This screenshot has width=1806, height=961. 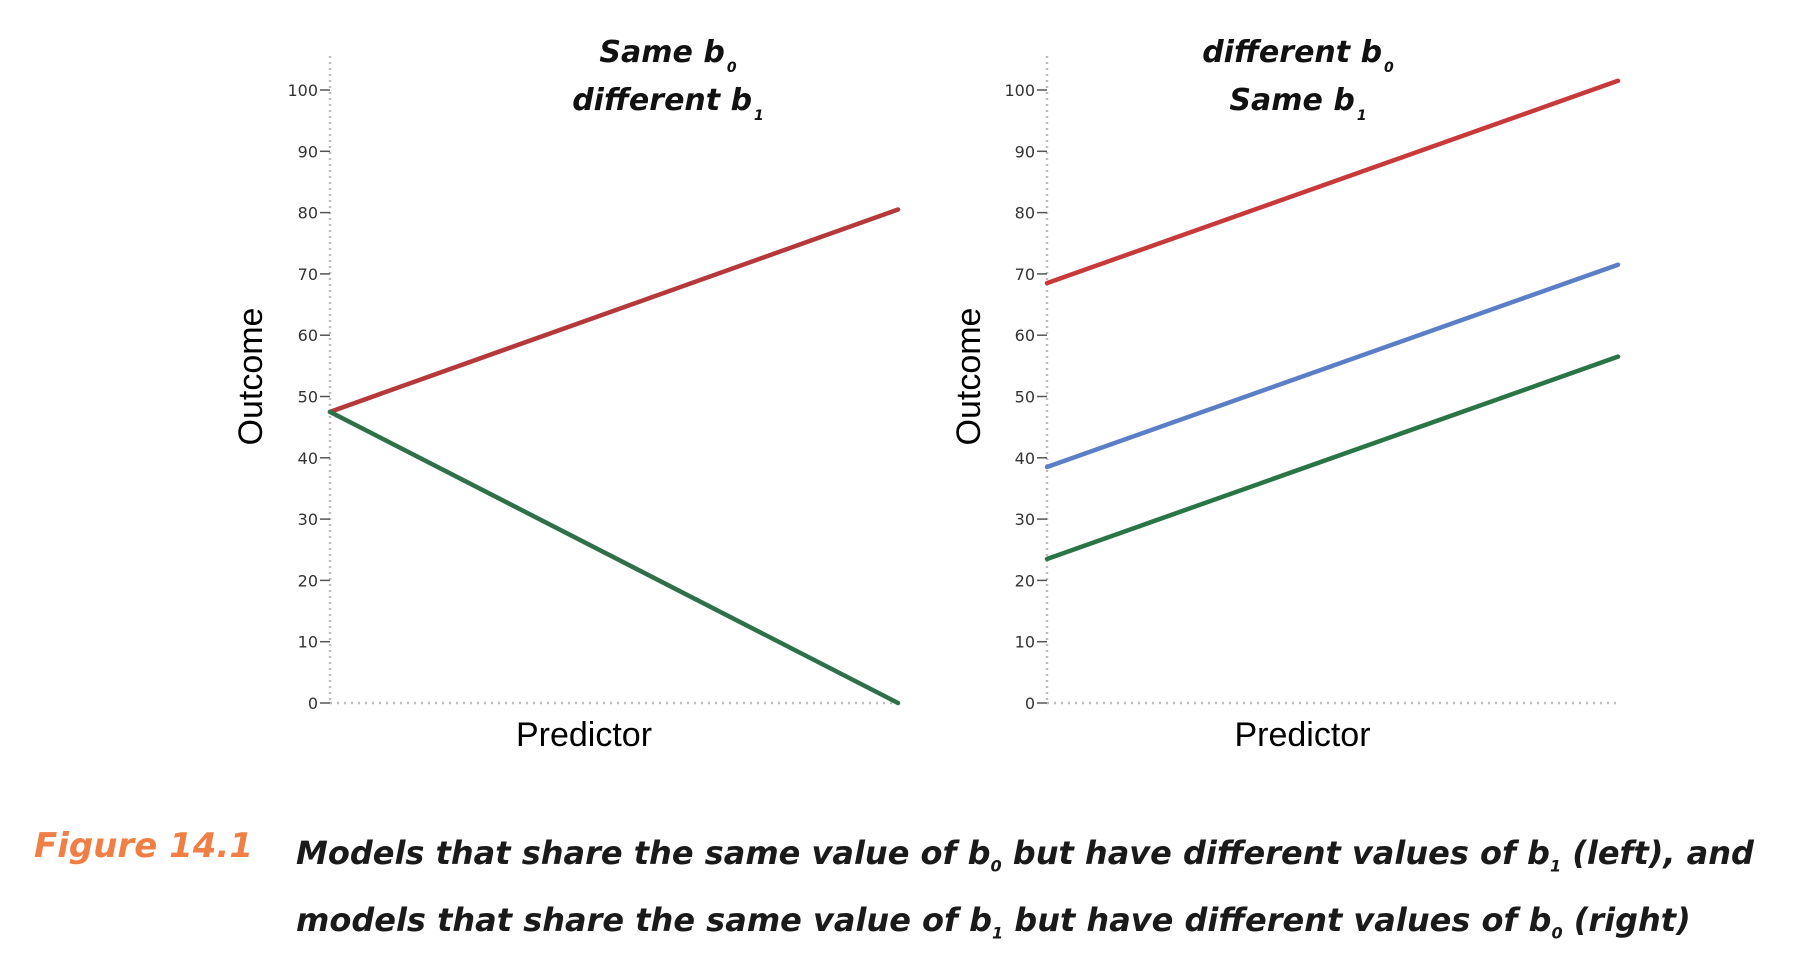 What do you see at coordinates (1626, 920) in the screenshot?
I see `caption-text-segment: (right)` at bounding box center [1626, 920].